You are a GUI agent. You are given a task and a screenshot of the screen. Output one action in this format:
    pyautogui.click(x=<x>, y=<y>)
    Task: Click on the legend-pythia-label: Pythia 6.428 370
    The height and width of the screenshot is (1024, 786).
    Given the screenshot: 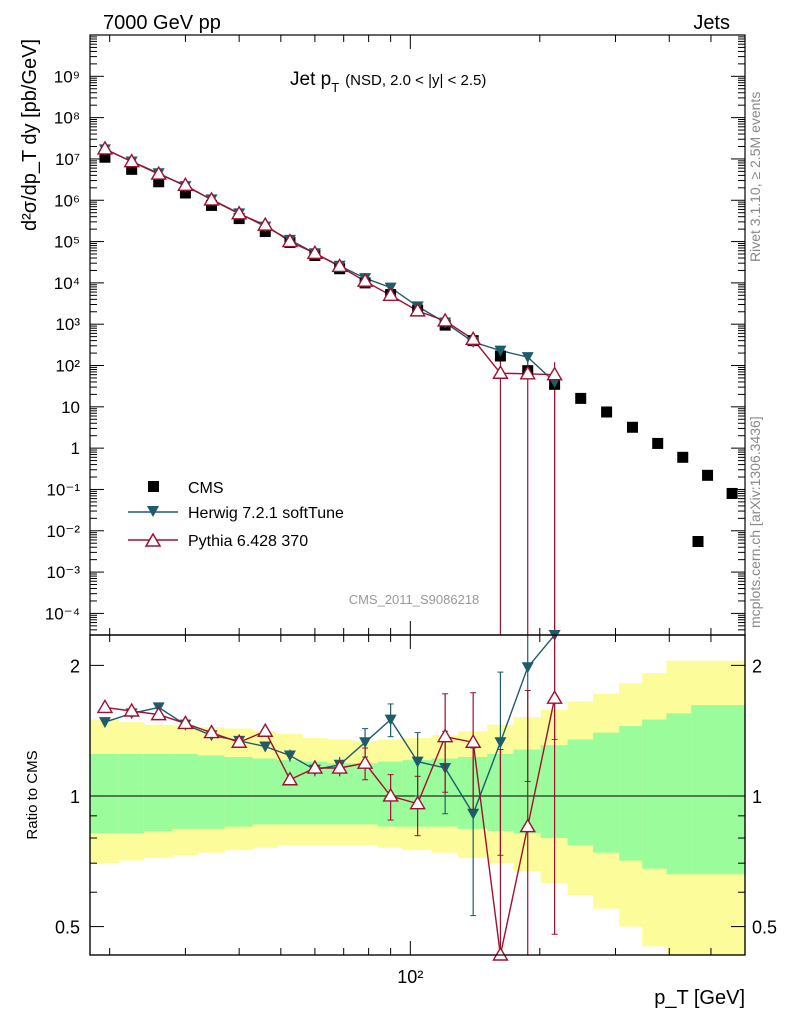 What is the action you would take?
    pyautogui.click(x=248, y=541)
    